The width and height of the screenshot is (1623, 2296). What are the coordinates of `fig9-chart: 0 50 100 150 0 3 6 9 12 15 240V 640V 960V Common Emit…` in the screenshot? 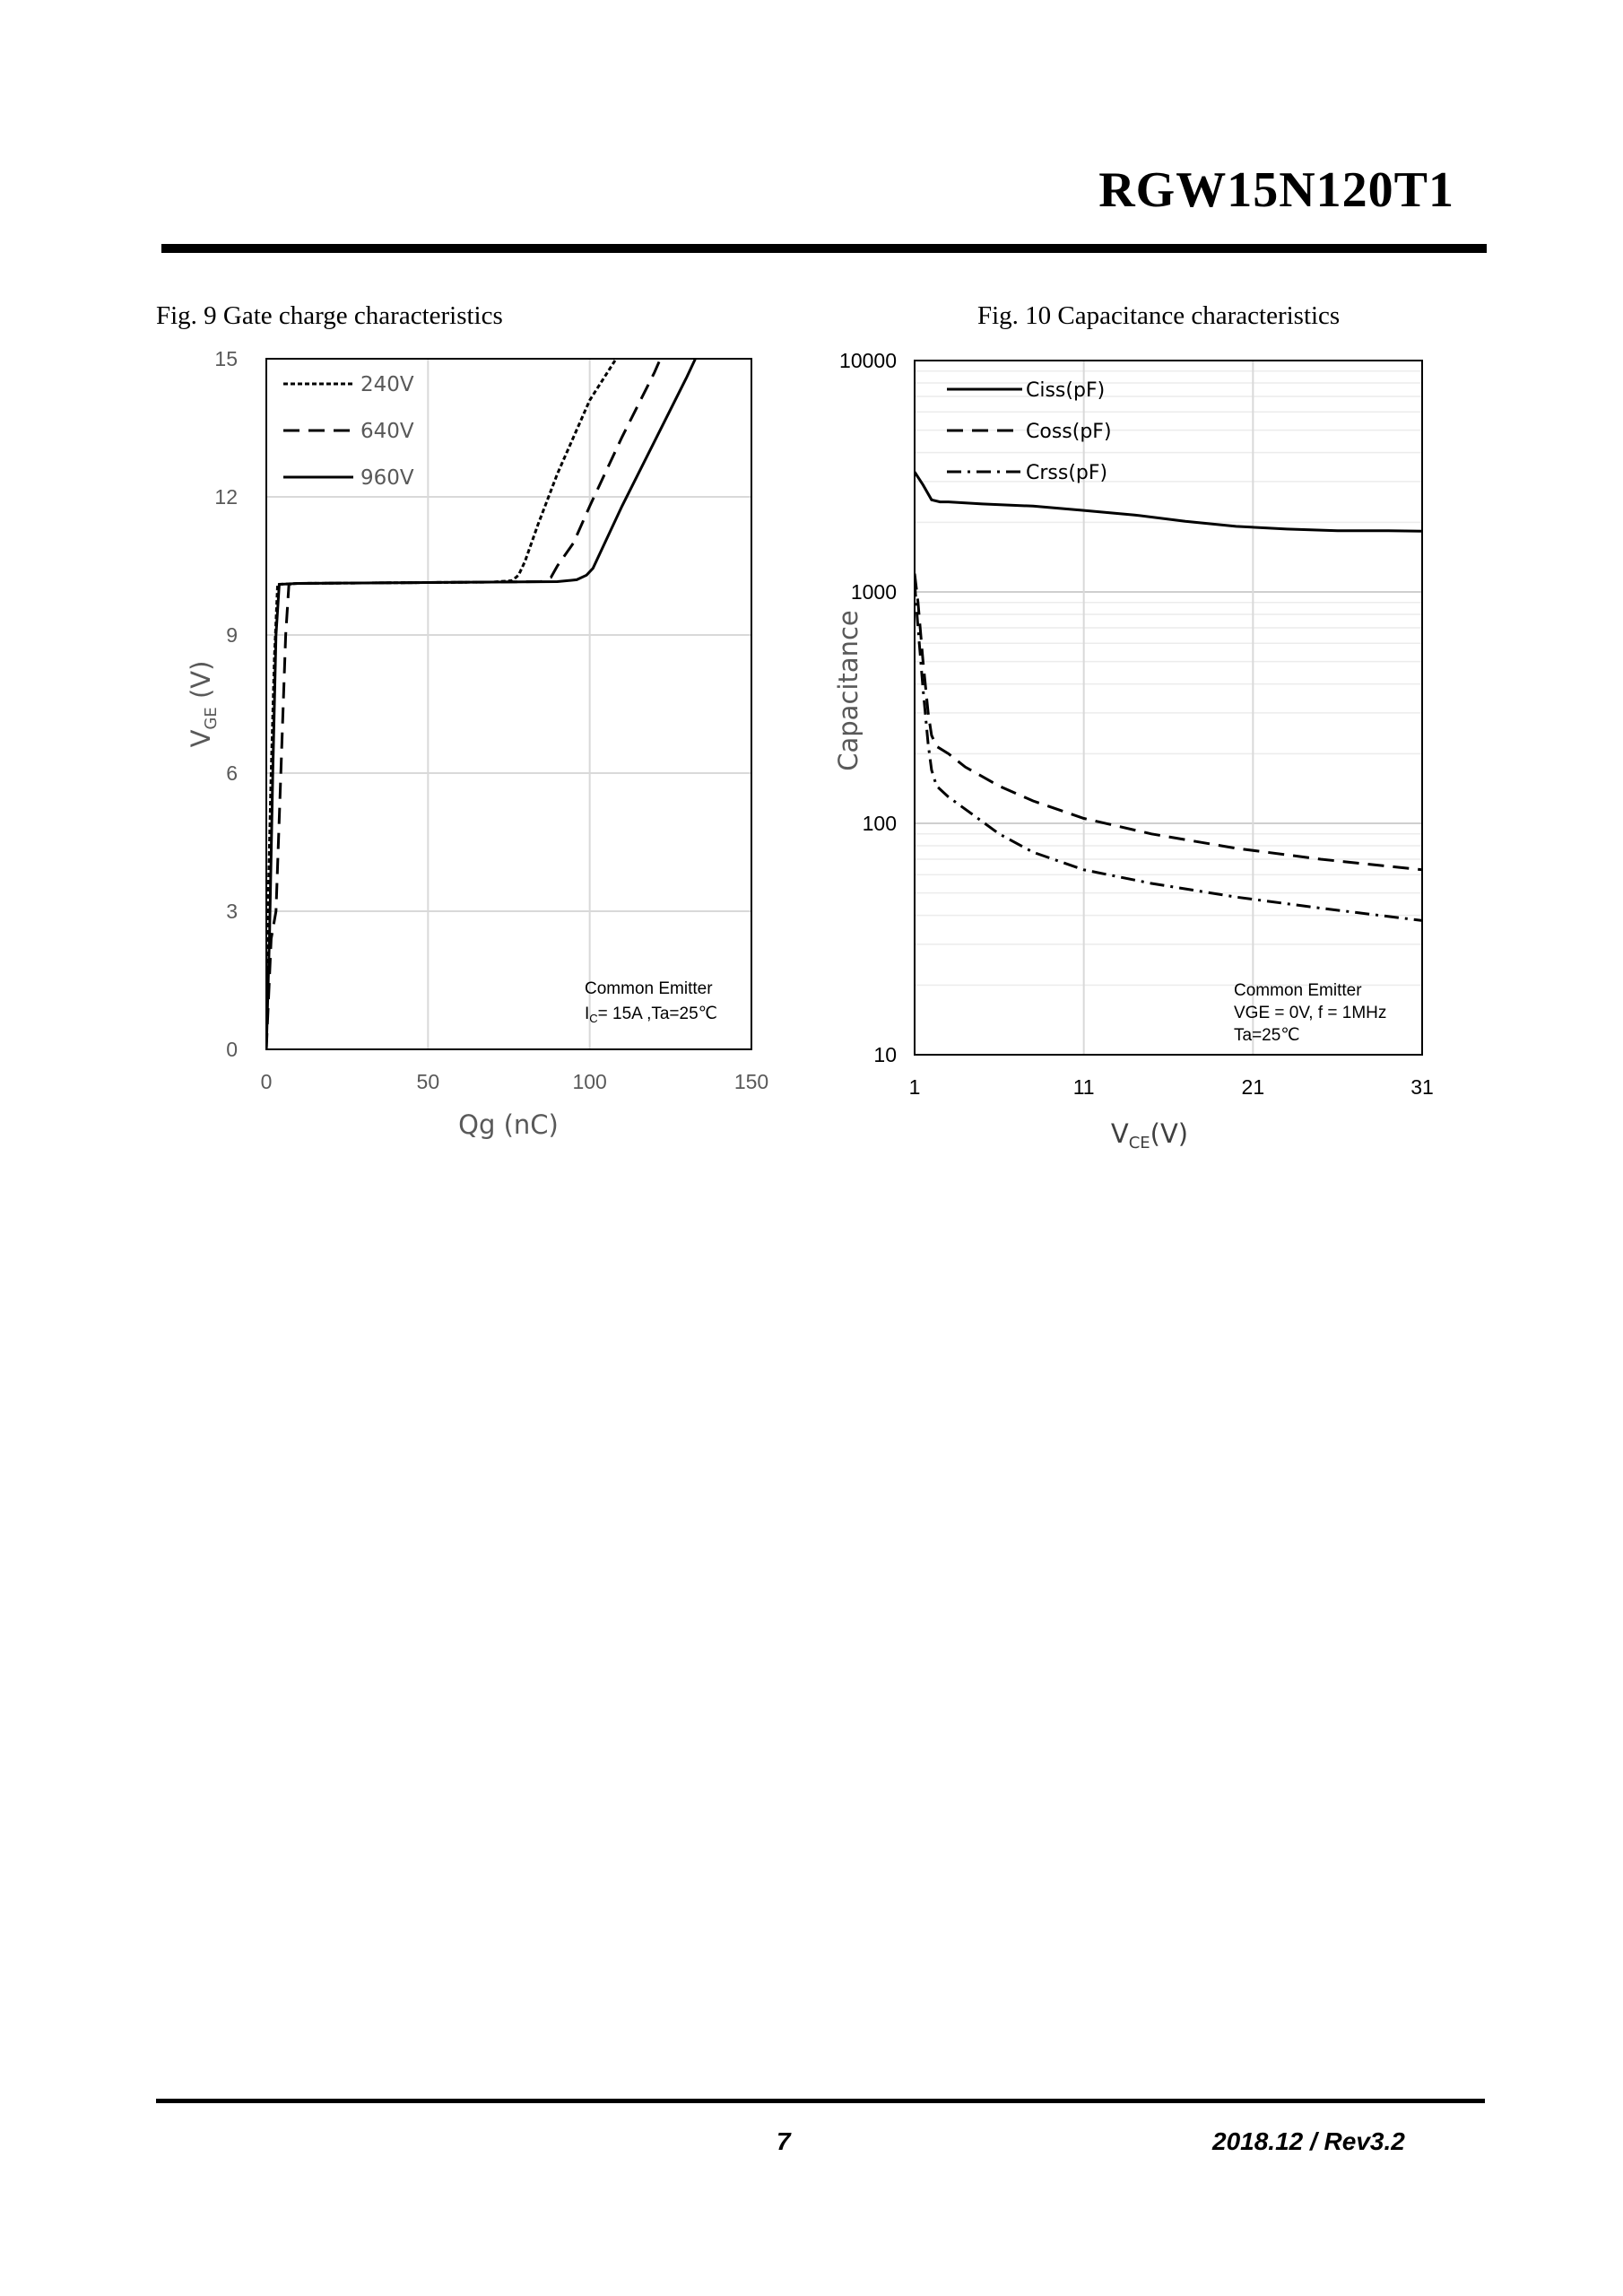 It's located at (477, 743).